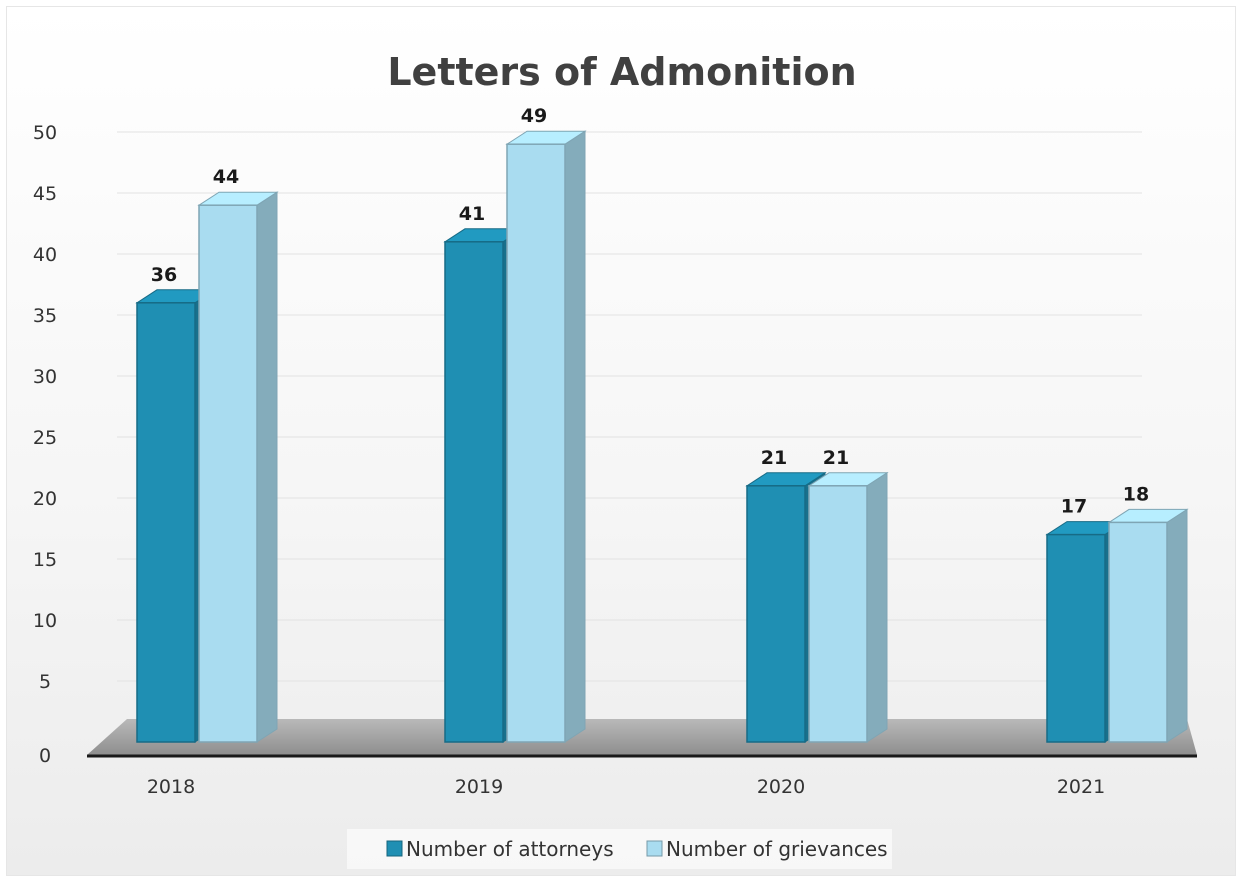 The height and width of the screenshot is (882, 1242). I want to click on x-category-label: 2018, so click(171, 787).